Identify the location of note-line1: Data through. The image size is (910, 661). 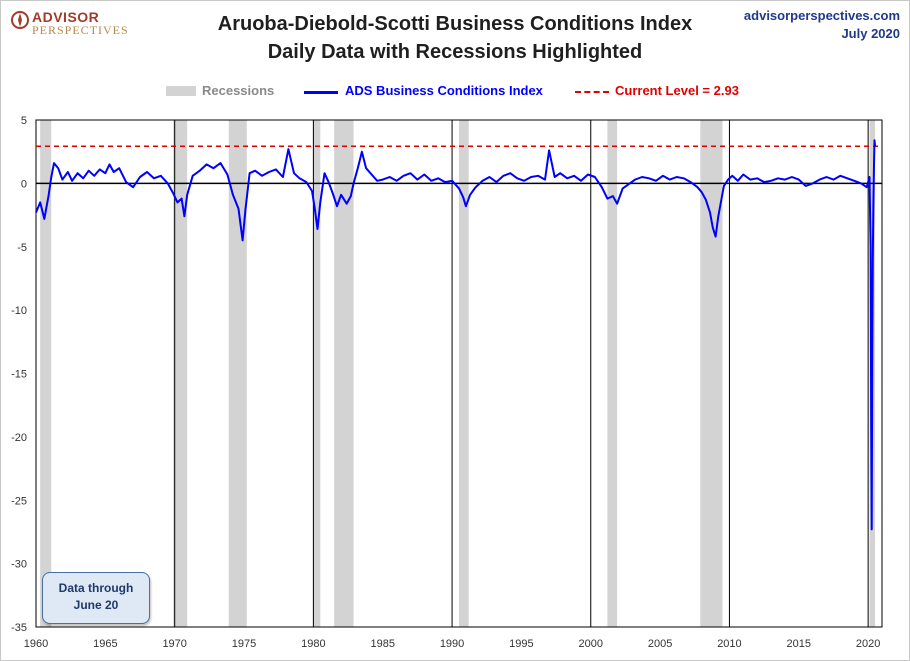
(96, 588).